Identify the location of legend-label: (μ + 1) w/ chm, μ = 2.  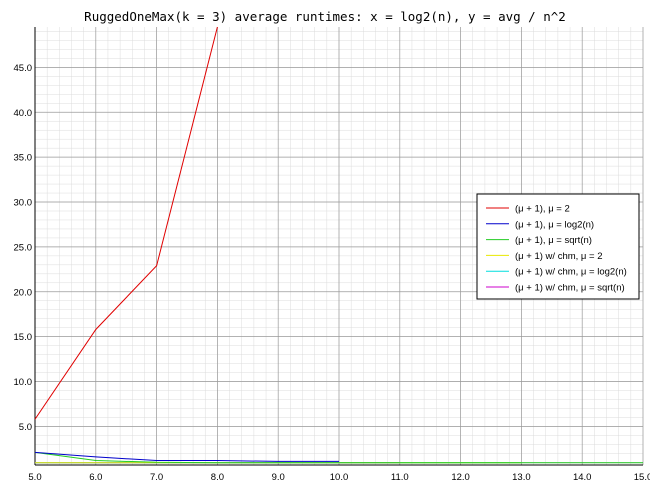
(559, 256).